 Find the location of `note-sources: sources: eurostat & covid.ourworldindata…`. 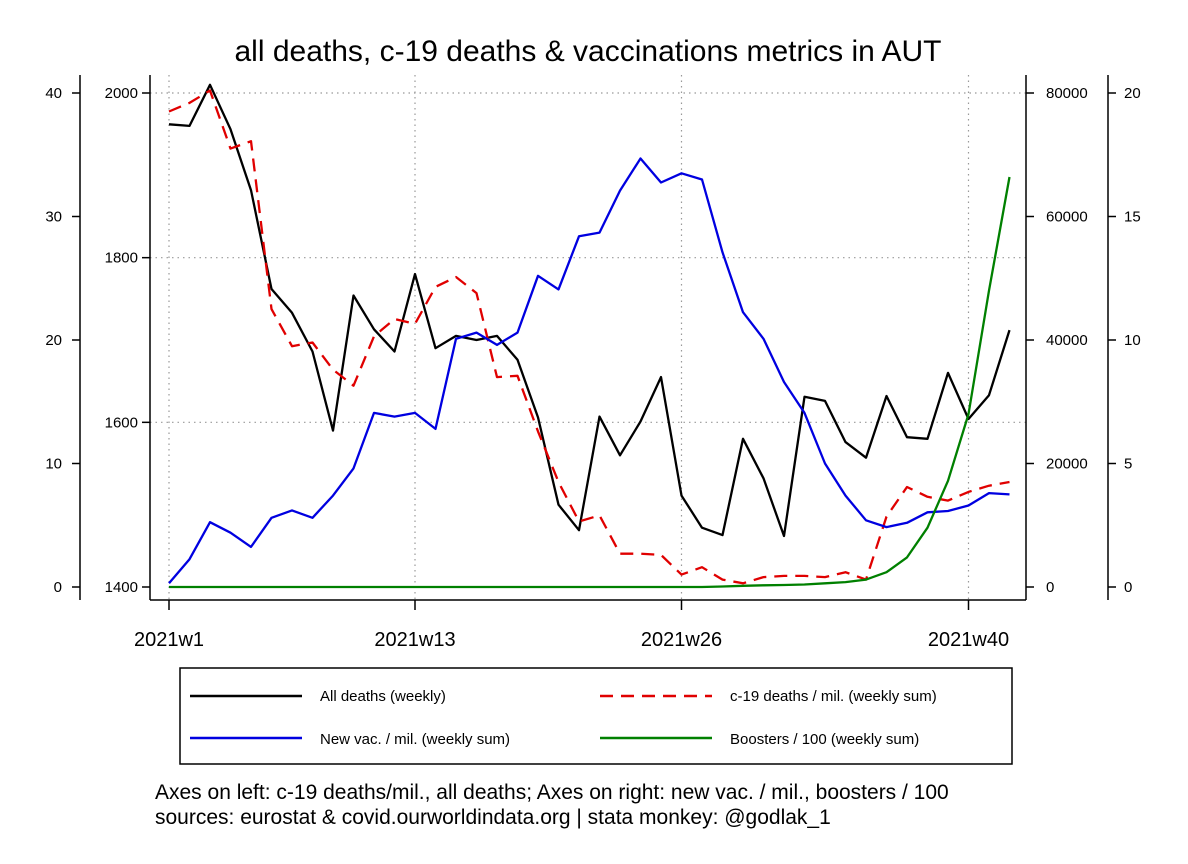

note-sources: sources: eurostat & covid.ourworldindata… is located at coordinates (493, 817).